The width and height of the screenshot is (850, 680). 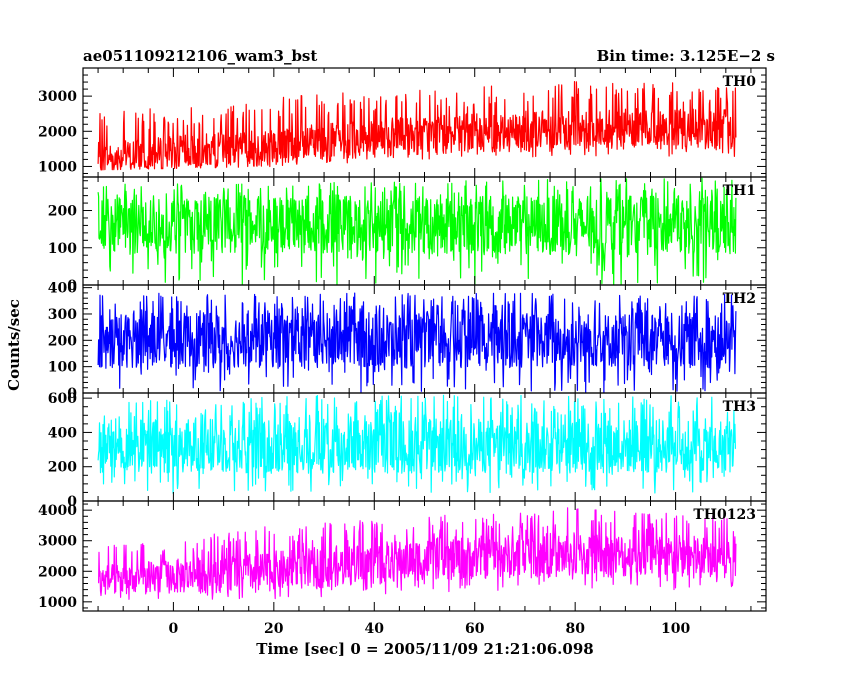 What do you see at coordinates (62, 399) in the screenshot?
I see `y-tick-label: 600` at bounding box center [62, 399].